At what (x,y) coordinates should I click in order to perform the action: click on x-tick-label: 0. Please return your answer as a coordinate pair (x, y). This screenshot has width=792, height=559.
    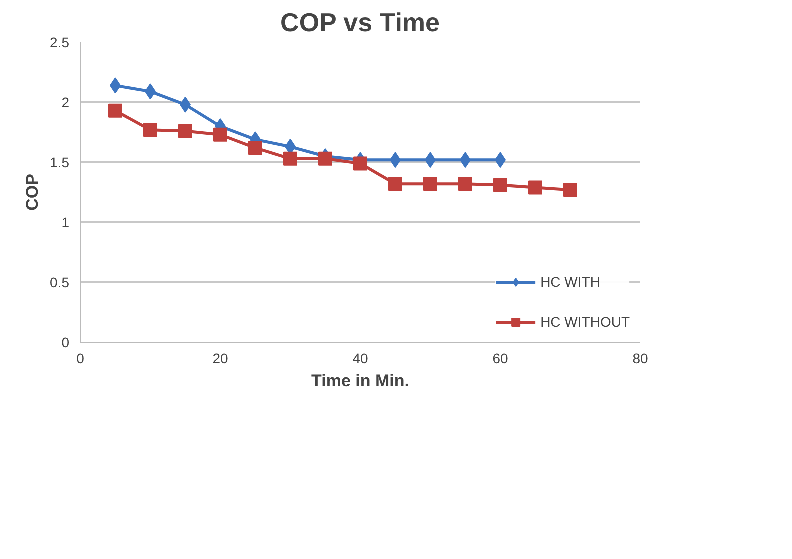
    Looking at the image, I should click on (80, 358).